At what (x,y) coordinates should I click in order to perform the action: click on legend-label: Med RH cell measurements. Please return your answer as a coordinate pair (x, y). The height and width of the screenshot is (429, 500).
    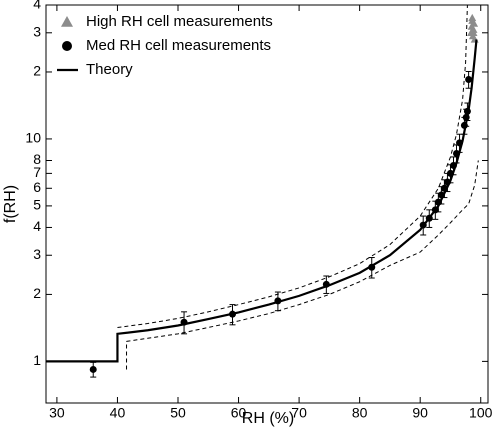
    Looking at the image, I should click on (178, 45).